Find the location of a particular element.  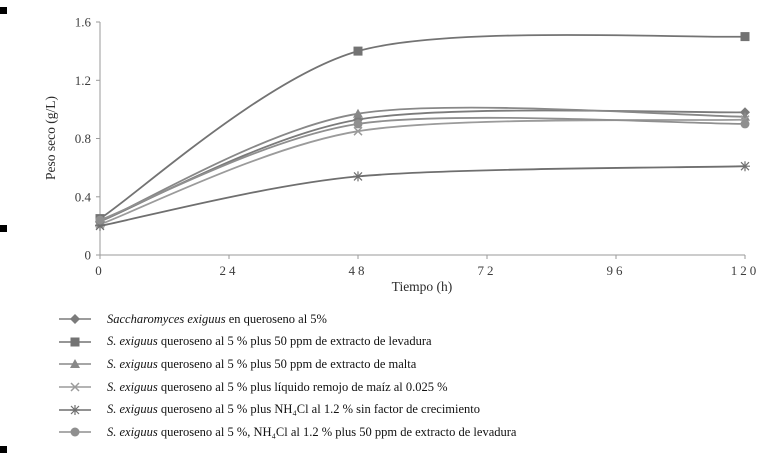

selection-handle-middle is located at coordinates (3, 228).